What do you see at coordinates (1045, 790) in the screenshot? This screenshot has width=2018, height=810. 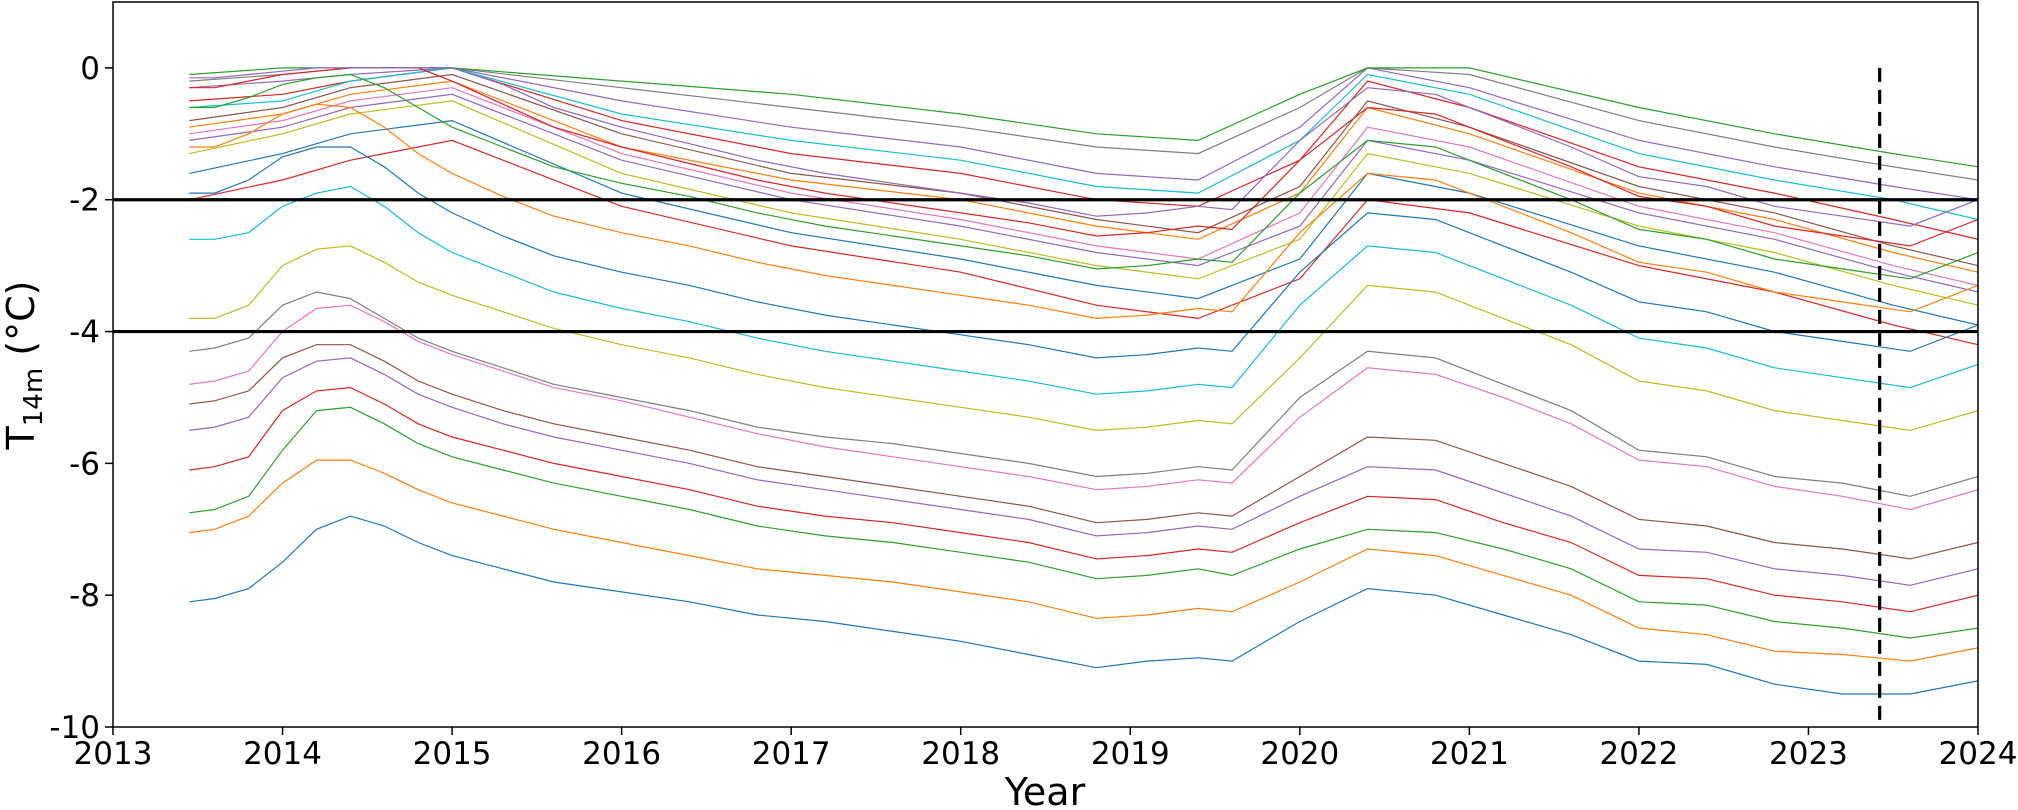 I see `x-axis-label: Year` at bounding box center [1045, 790].